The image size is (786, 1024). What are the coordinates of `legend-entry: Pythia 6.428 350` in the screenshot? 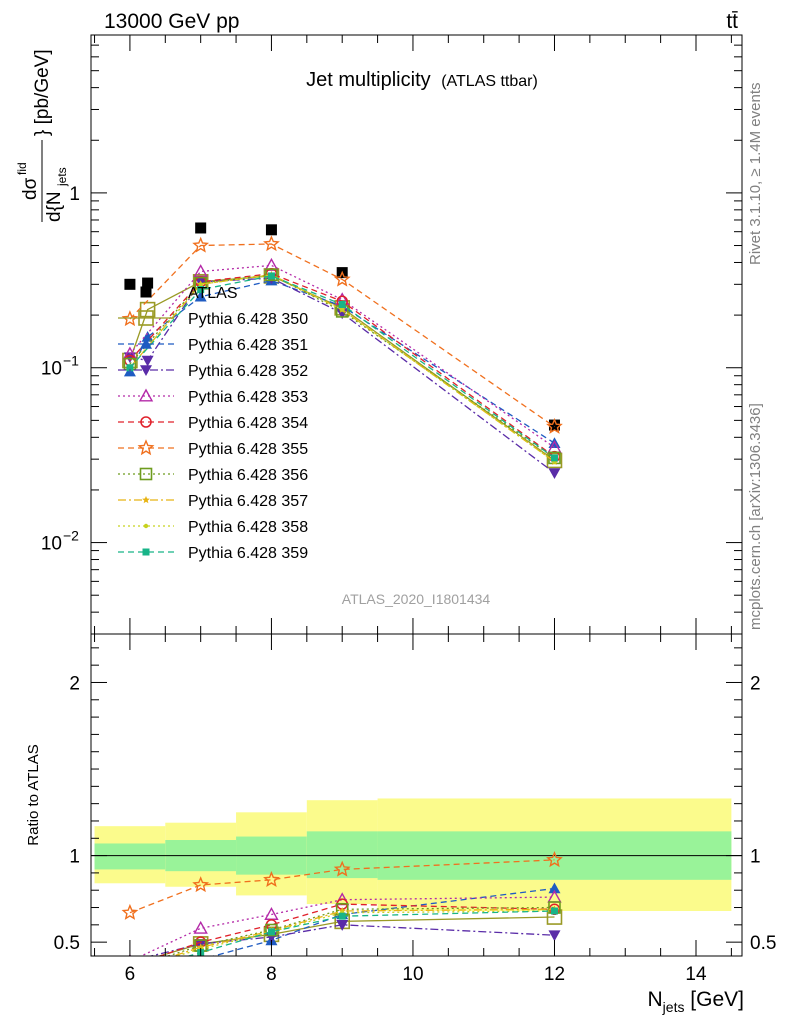 It's located at (213, 319).